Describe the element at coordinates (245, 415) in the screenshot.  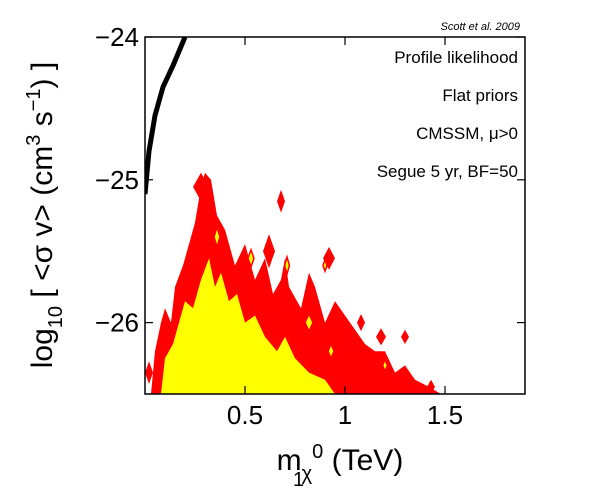
I see `x-tick-label: 0.5` at that location.